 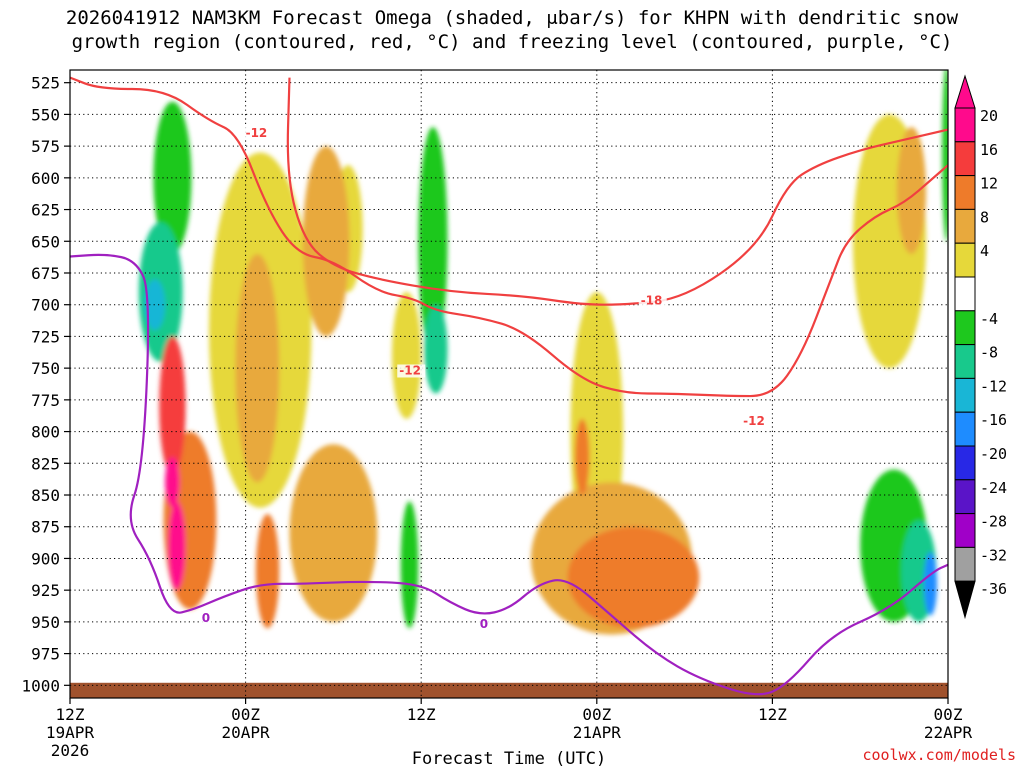 What do you see at coordinates (45, 400) in the screenshot?
I see `y-tick-label: 775` at bounding box center [45, 400].